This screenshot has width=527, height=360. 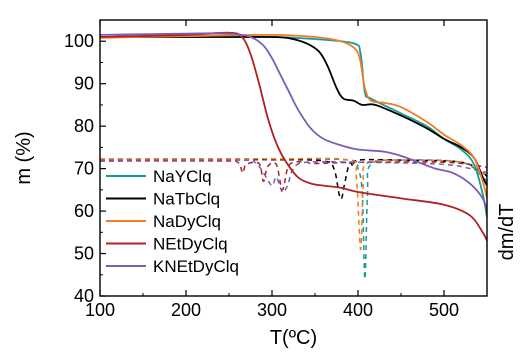 What do you see at coordinates (196, 266) in the screenshot?
I see `legend-label-knetdyclq: KNEtDyClq` at bounding box center [196, 266].